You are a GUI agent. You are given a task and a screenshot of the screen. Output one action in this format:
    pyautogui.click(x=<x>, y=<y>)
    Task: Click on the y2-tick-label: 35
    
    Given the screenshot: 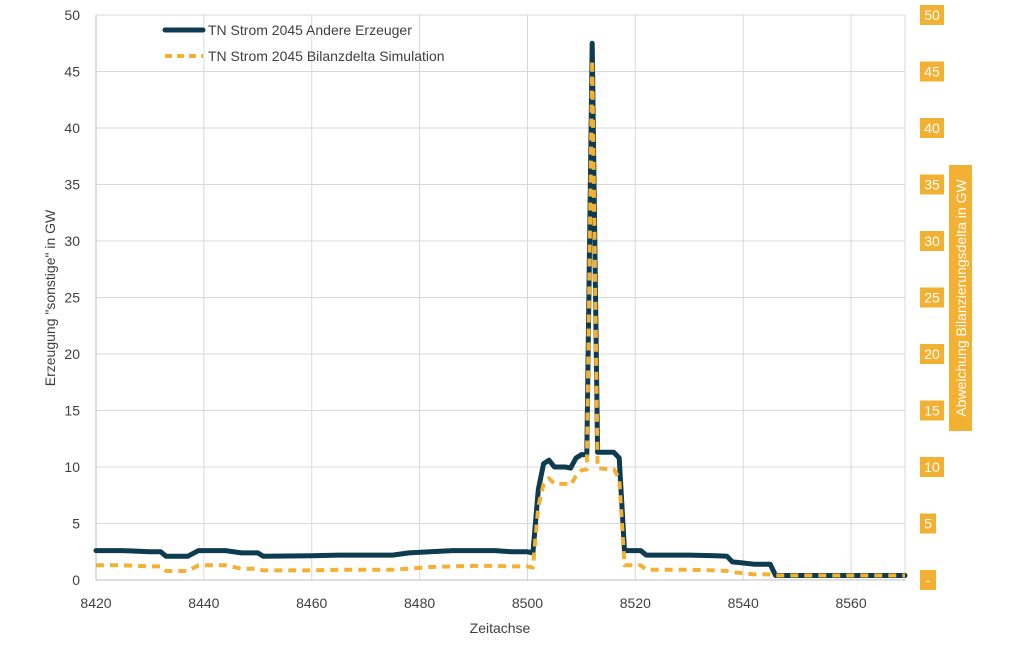 What is the action you would take?
    pyautogui.click(x=932, y=185)
    